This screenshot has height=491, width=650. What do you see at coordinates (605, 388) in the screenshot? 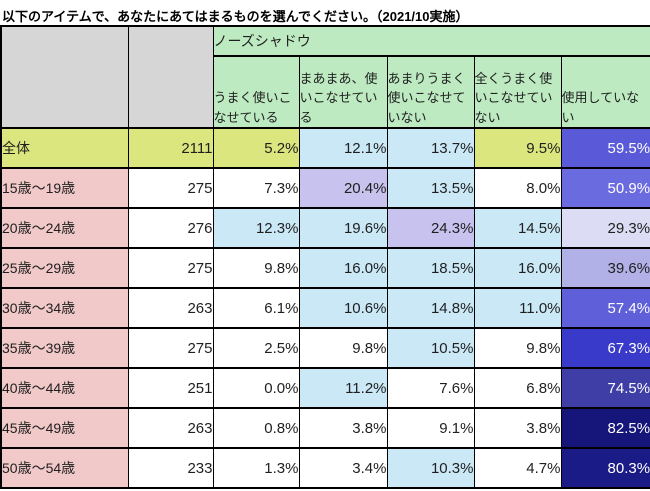
I see `data-cell: 74.5%` at bounding box center [605, 388].